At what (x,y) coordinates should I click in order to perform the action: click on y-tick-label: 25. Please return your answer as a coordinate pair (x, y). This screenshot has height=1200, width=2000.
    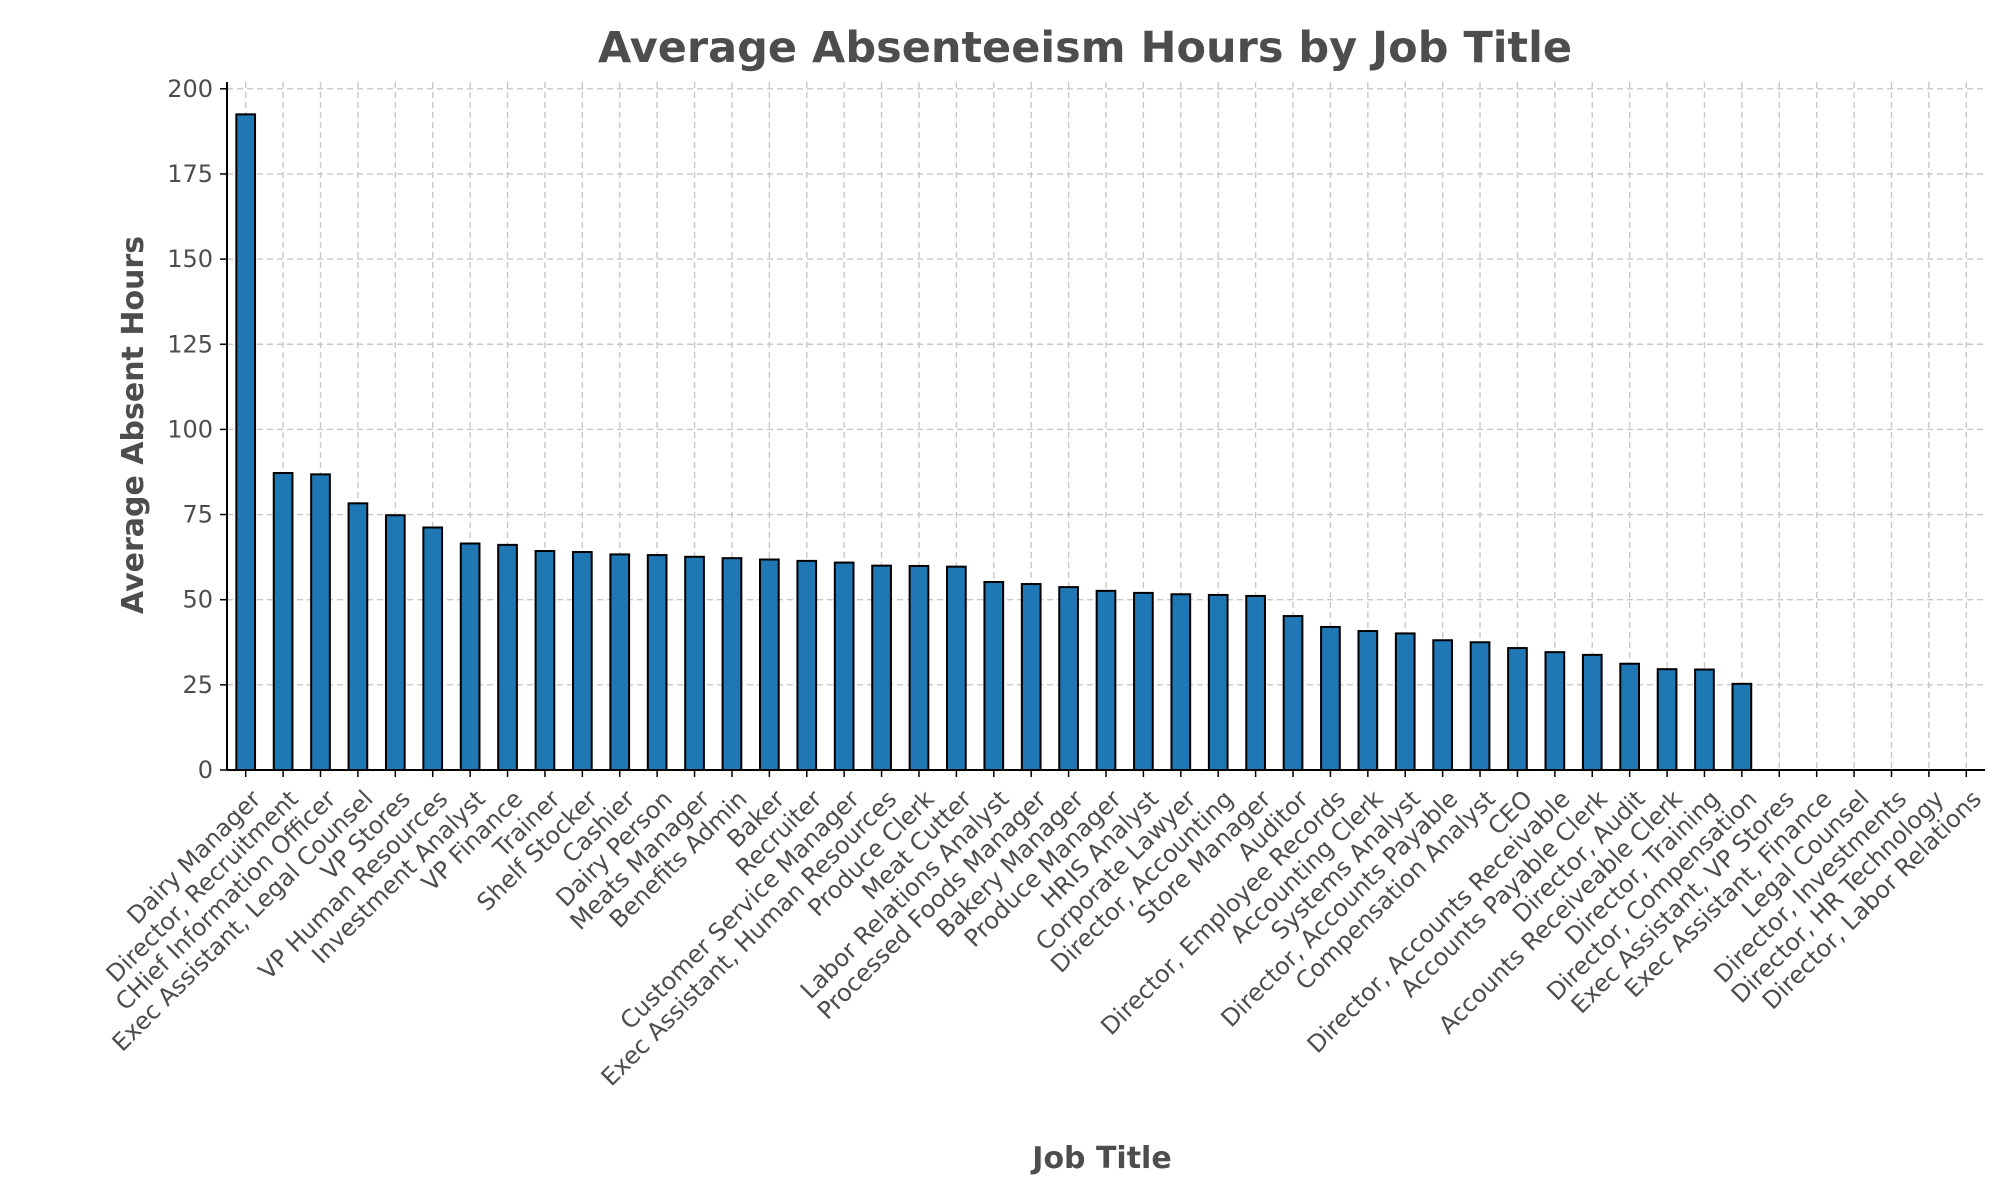
    Looking at the image, I should click on (197, 685).